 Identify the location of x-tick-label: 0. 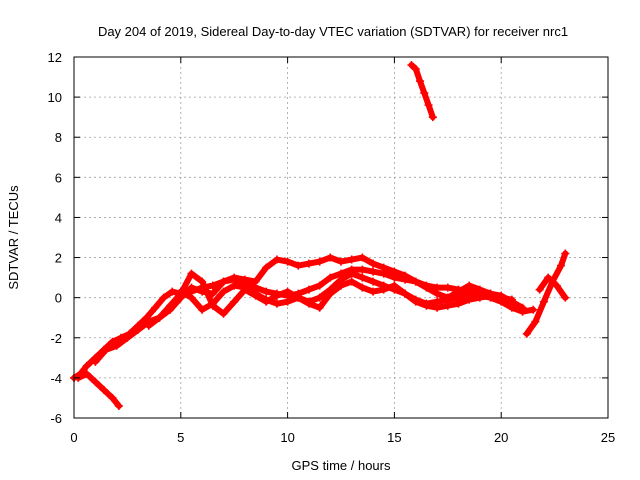
(73, 437).